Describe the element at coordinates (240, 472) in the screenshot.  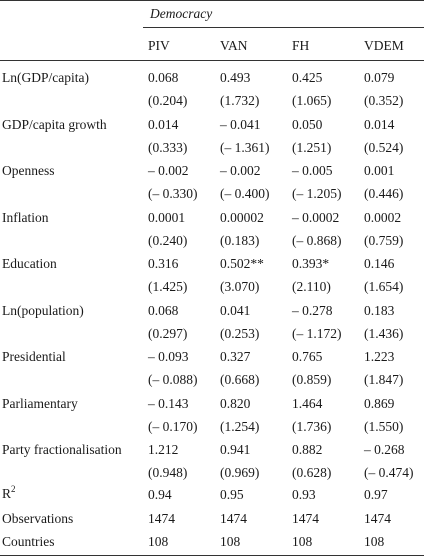
I see `std-error-cell: (0.969)` at that location.